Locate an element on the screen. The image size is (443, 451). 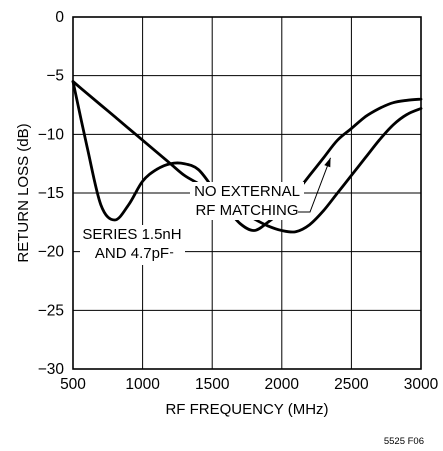
annotation-no-external-rf-matching: NO EXTERNAL RF MATCHING is located at coordinates (260, 188).